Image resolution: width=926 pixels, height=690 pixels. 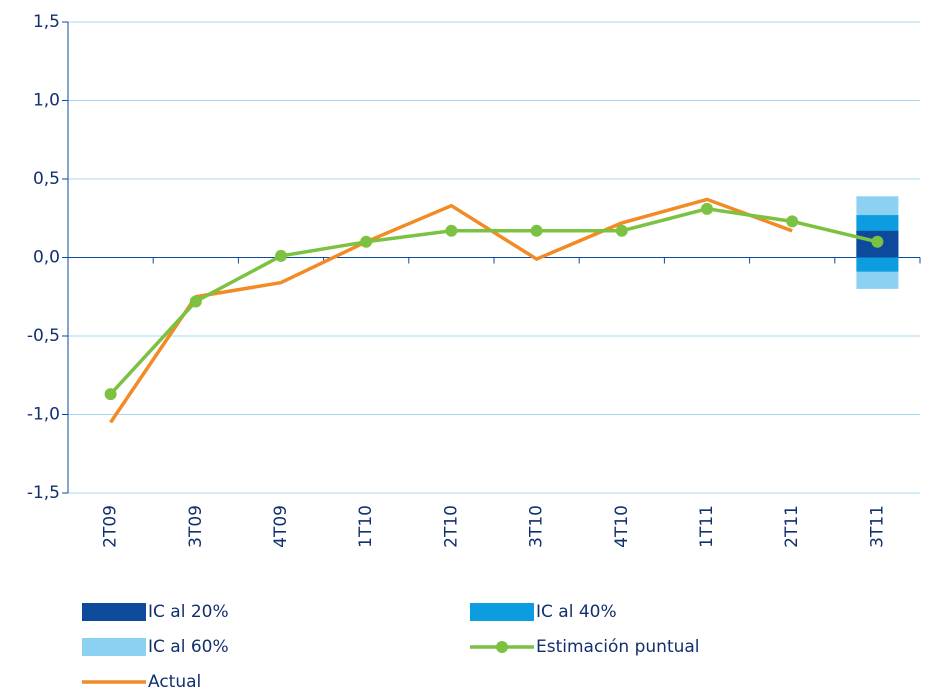 What do you see at coordinates (618, 647) in the screenshot?
I see `legend-label: Estimación puntual` at bounding box center [618, 647].